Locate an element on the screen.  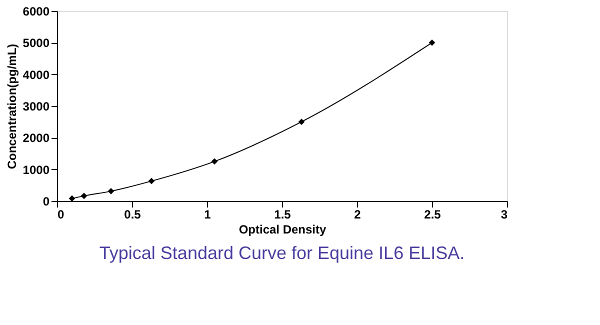
x-tick-label: 2 is located at coordinates (358, 215).